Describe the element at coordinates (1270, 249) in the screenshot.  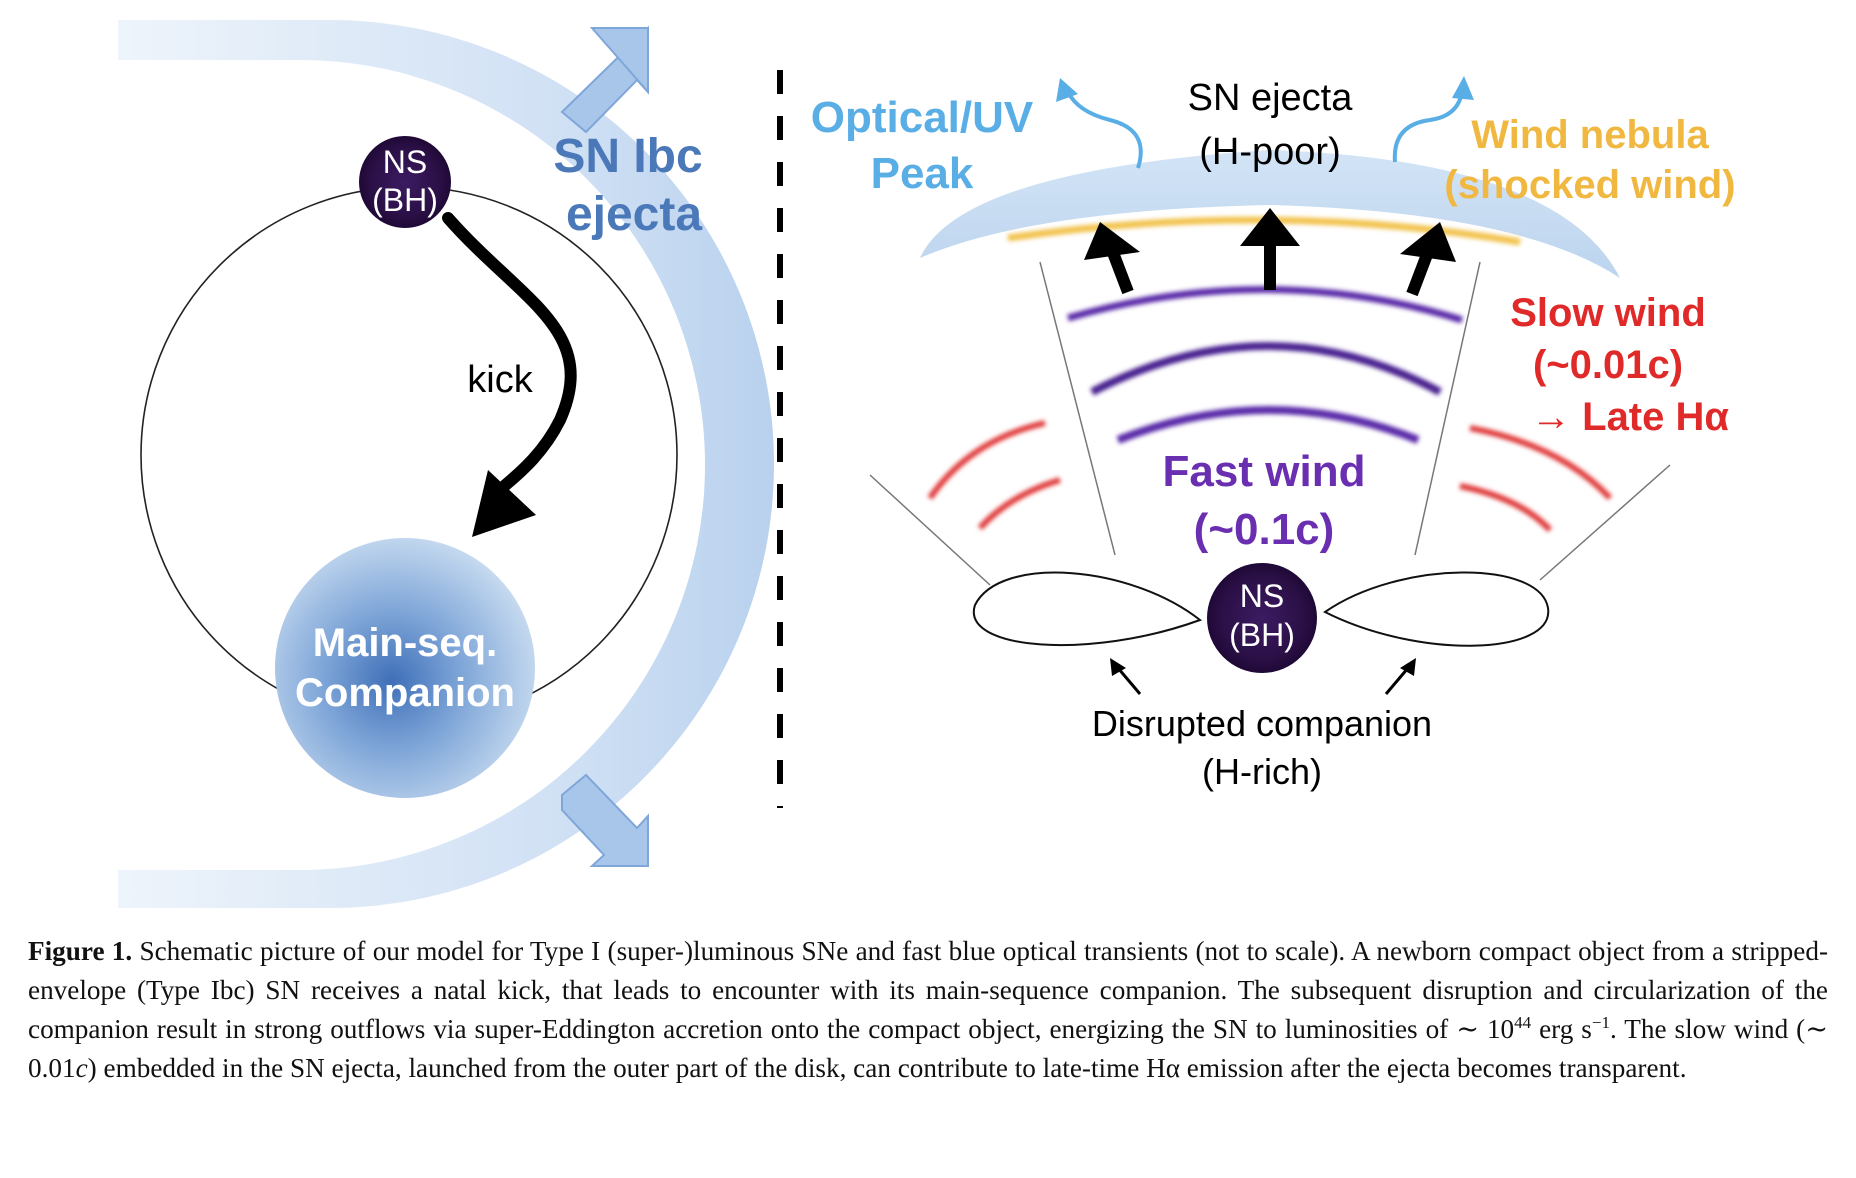
I see `outflow-arrow-center-icon` at that location.